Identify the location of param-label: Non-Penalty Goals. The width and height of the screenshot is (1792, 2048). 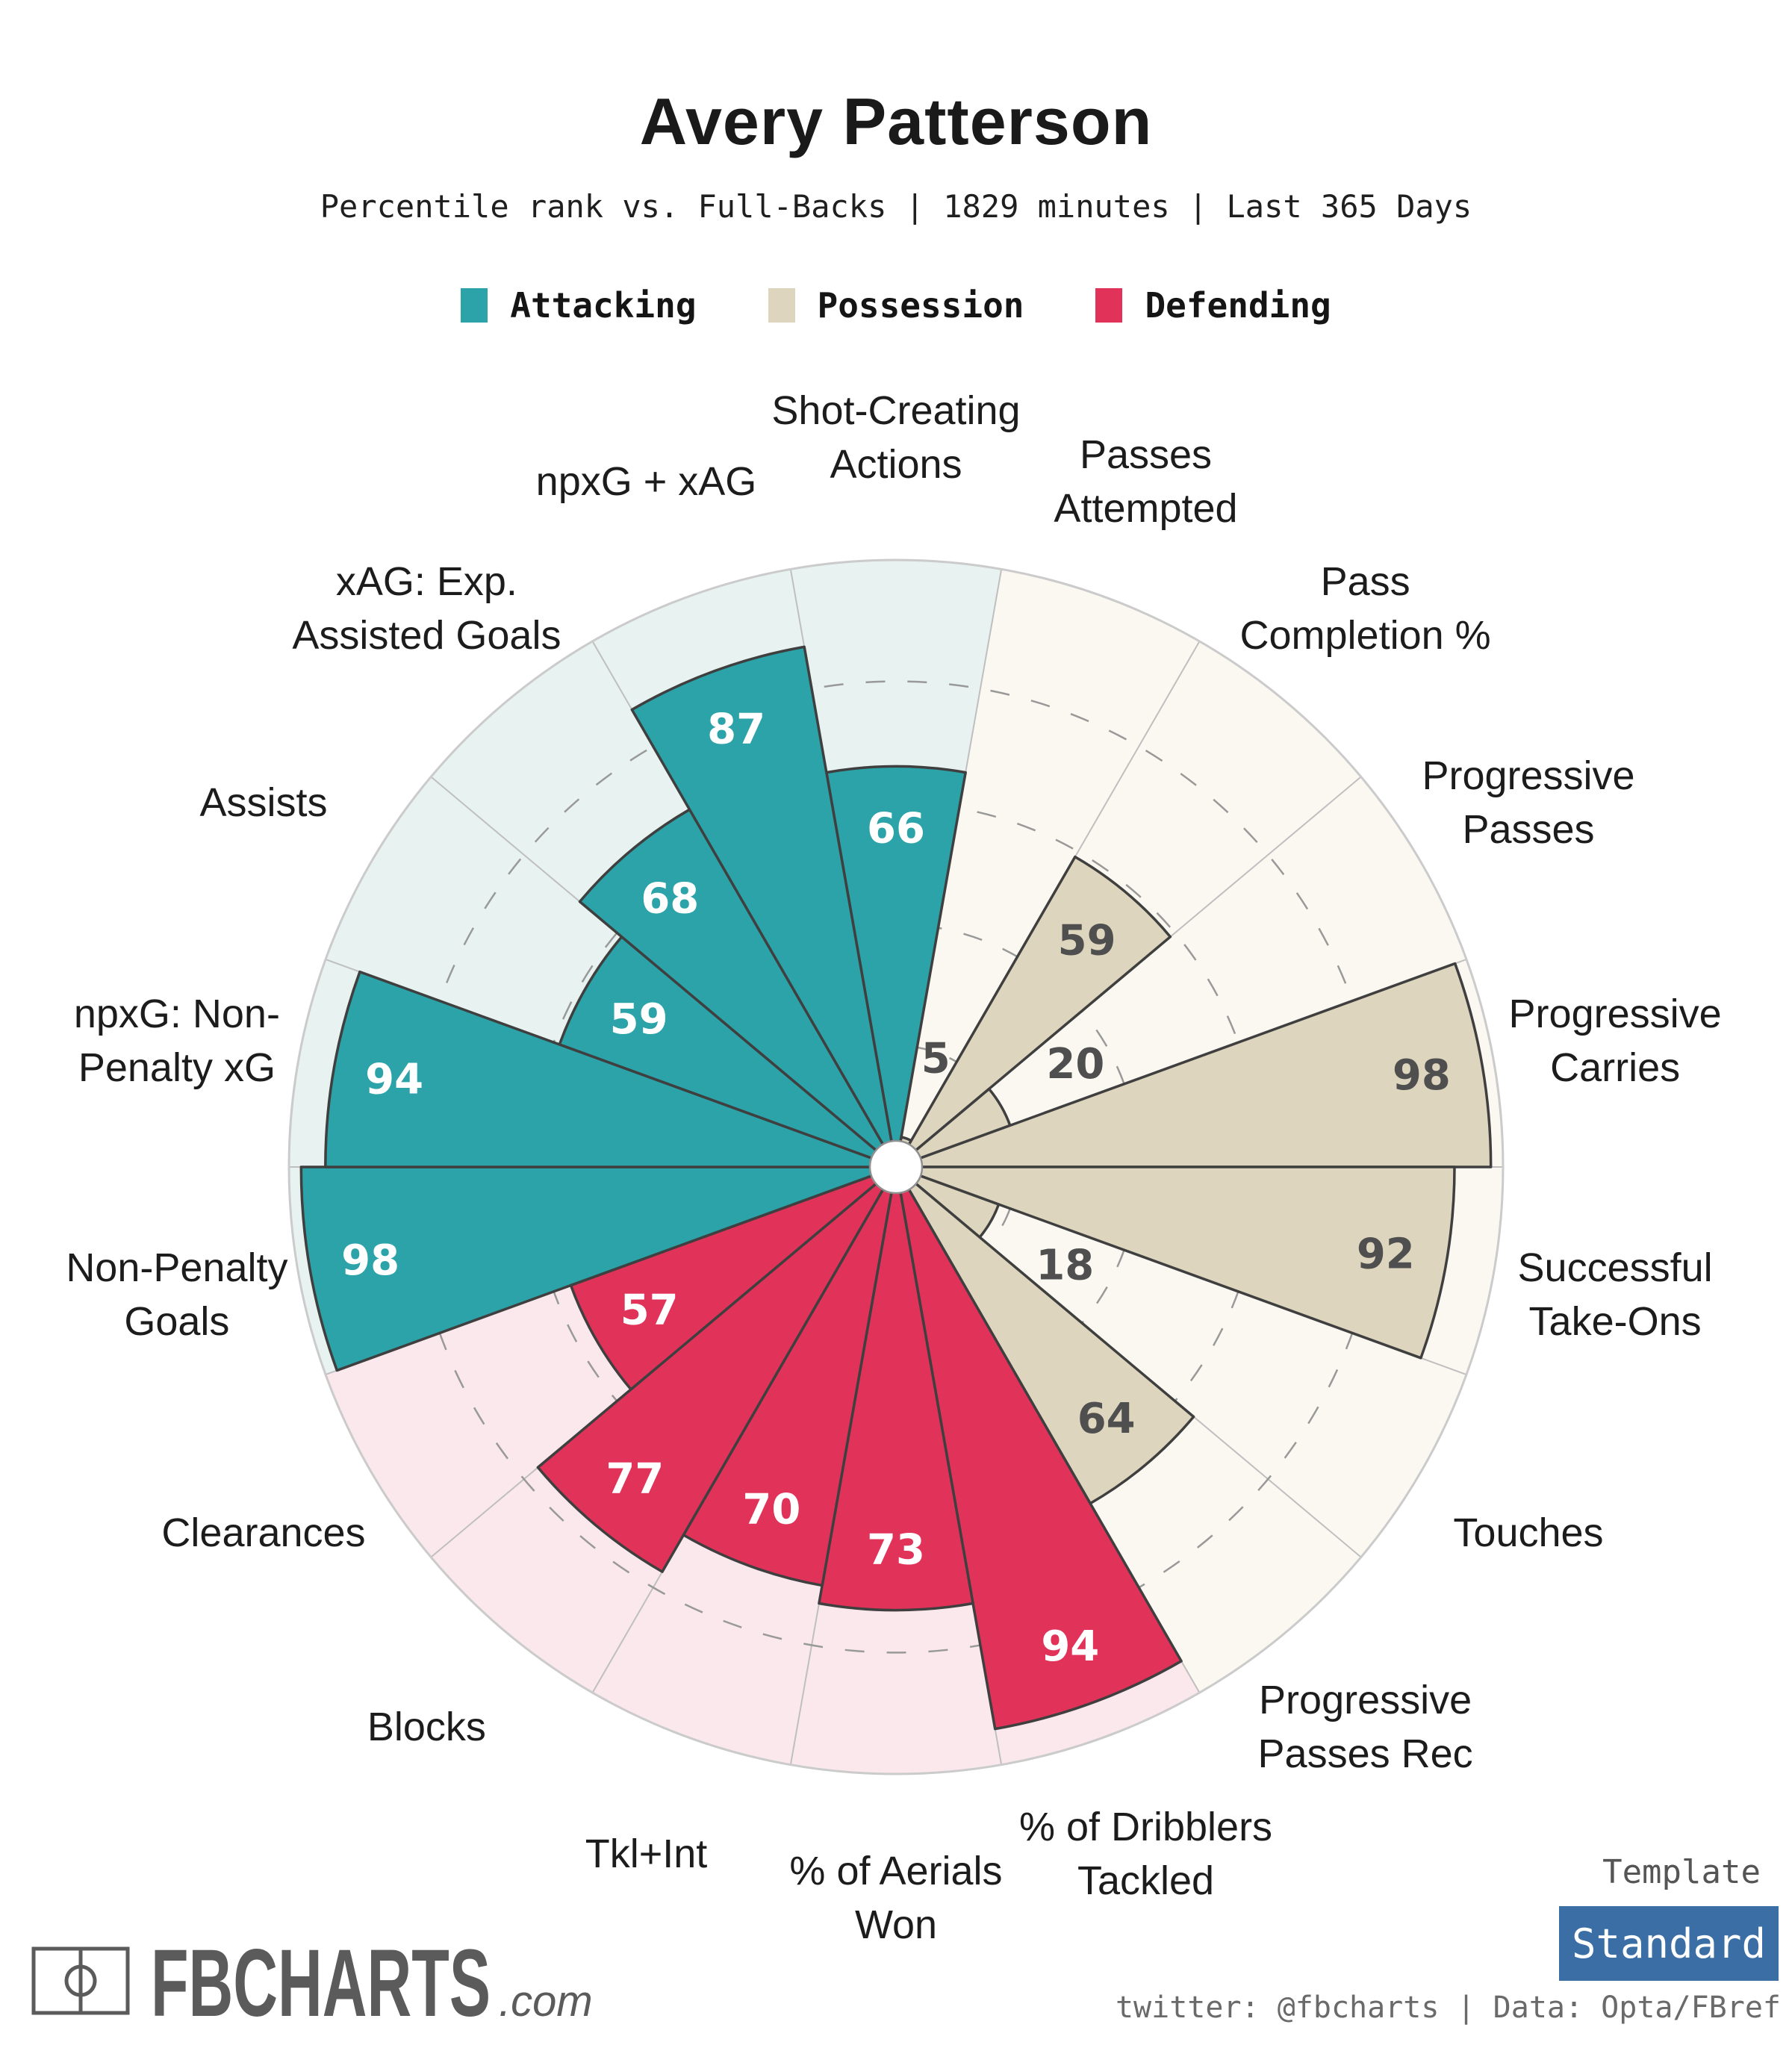
(176, 1294).